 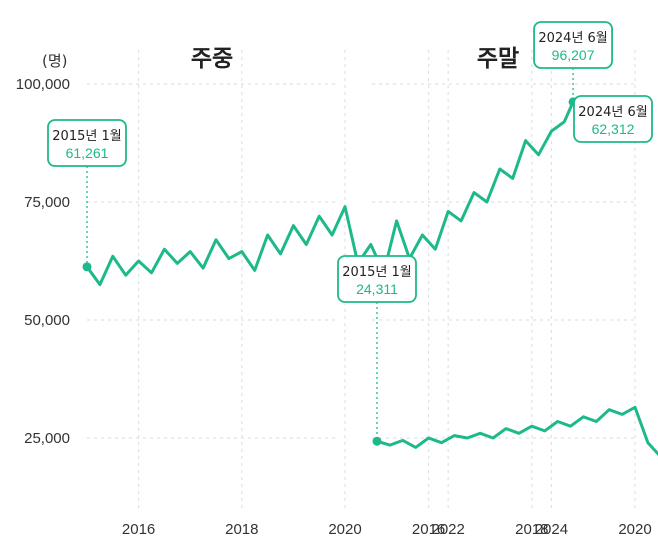 I want to click on annotation-value-label: 62,312, so click(x=613, y=129).